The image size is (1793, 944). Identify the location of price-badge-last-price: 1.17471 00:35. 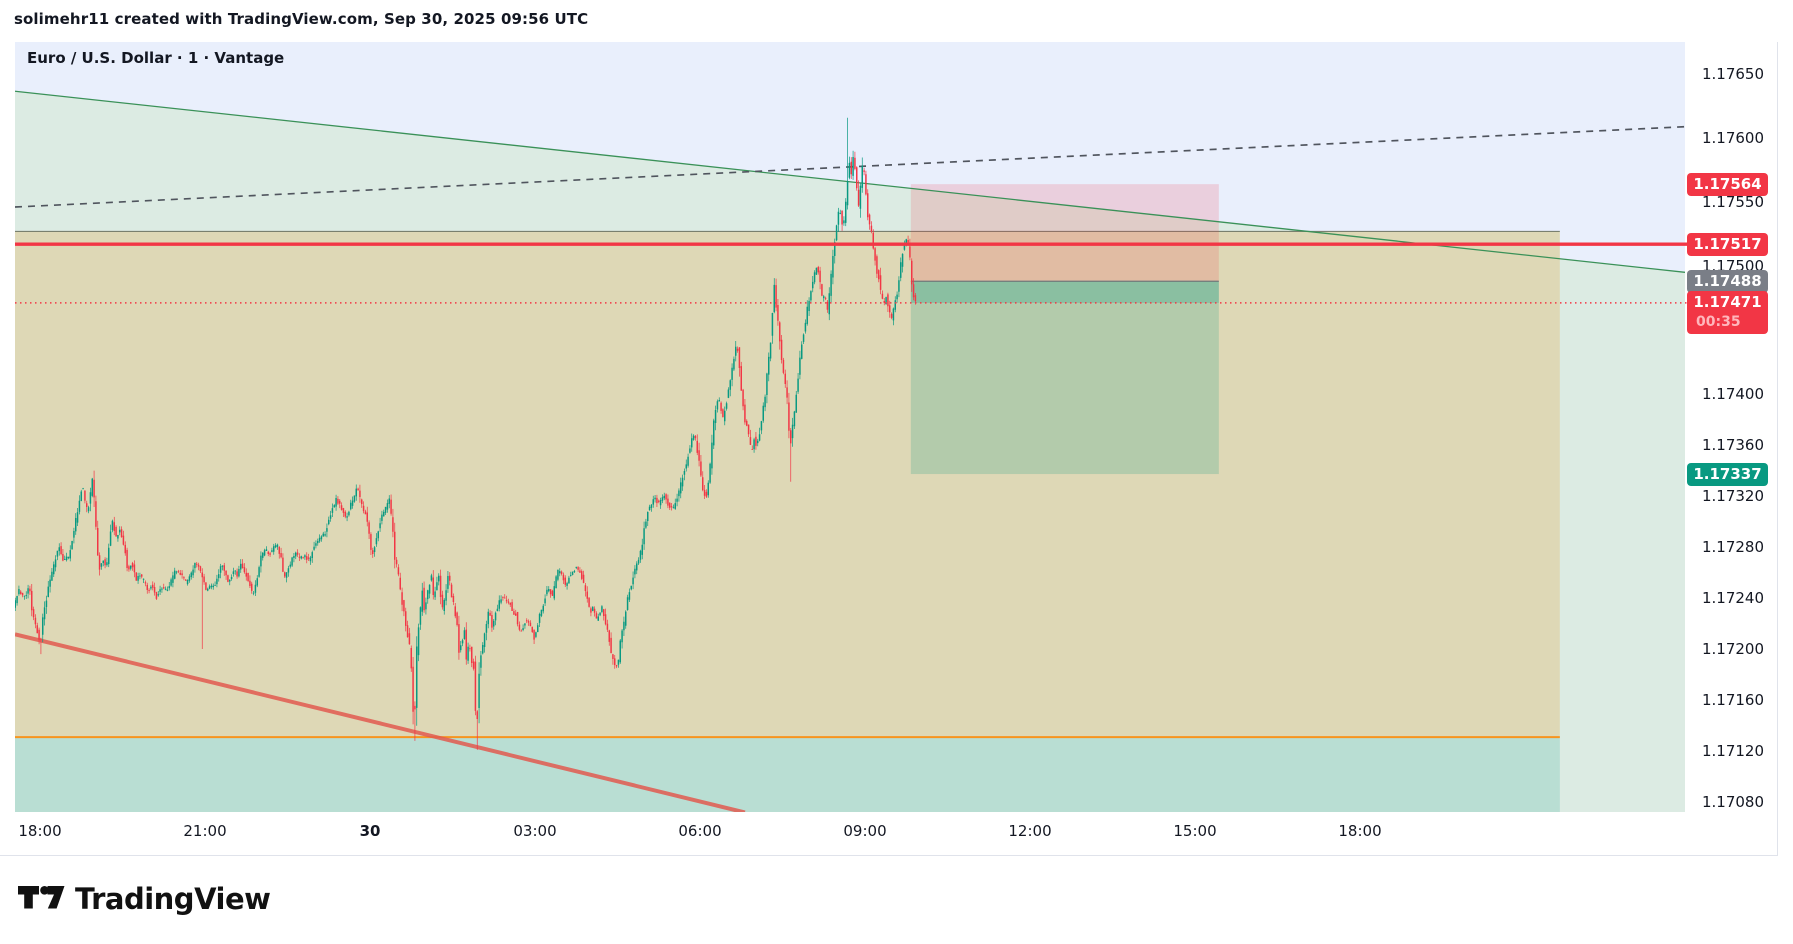
(1727, 312).